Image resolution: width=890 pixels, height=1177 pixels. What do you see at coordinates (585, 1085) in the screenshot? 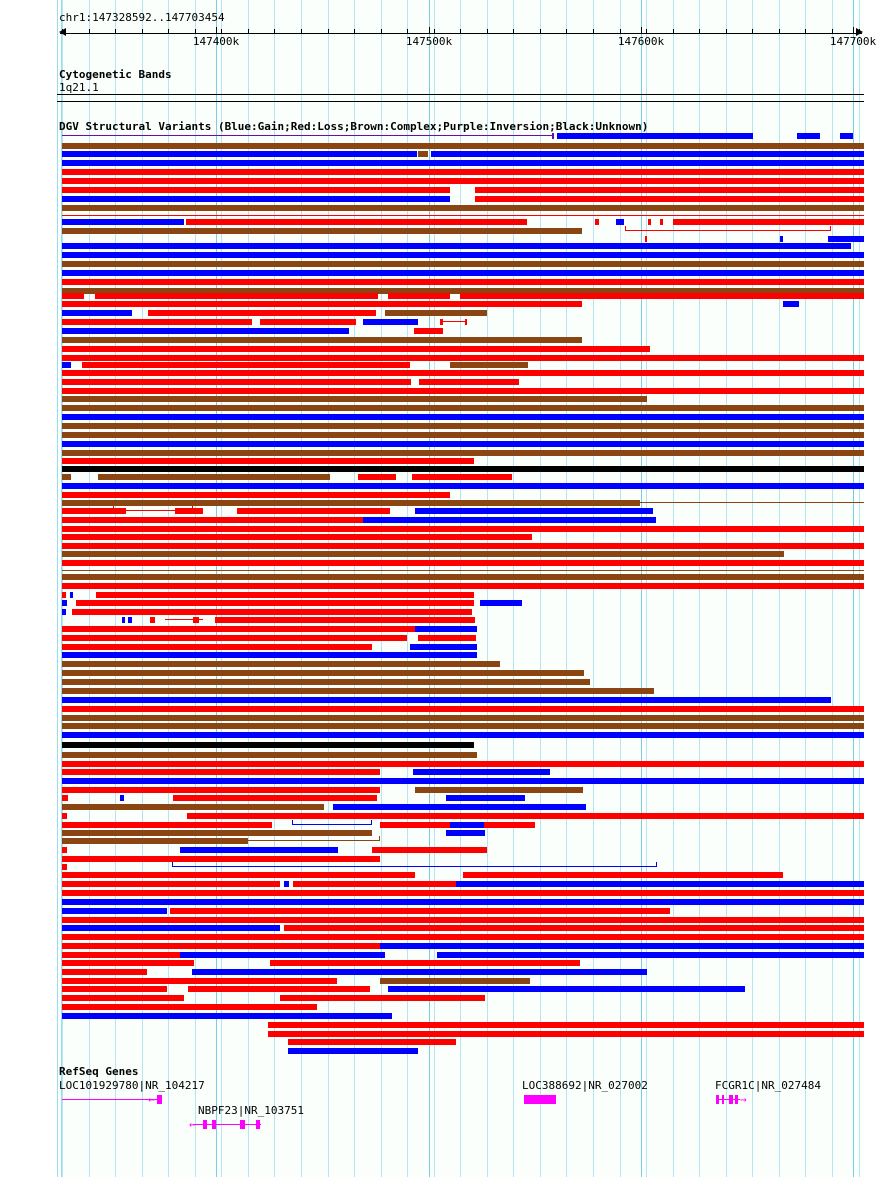
I see `gene-label: LOC388692|NR_027002` at bounding box center [585, 1085].